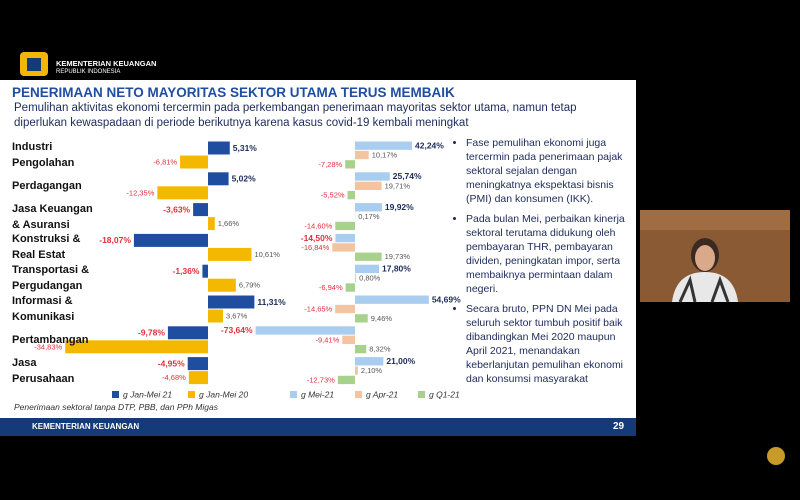 The height and width of the screenshot is (500, 800). Describe the element at coordinates (151, 333) in the screenshot. I see `value-label: -9,78%` at that location.